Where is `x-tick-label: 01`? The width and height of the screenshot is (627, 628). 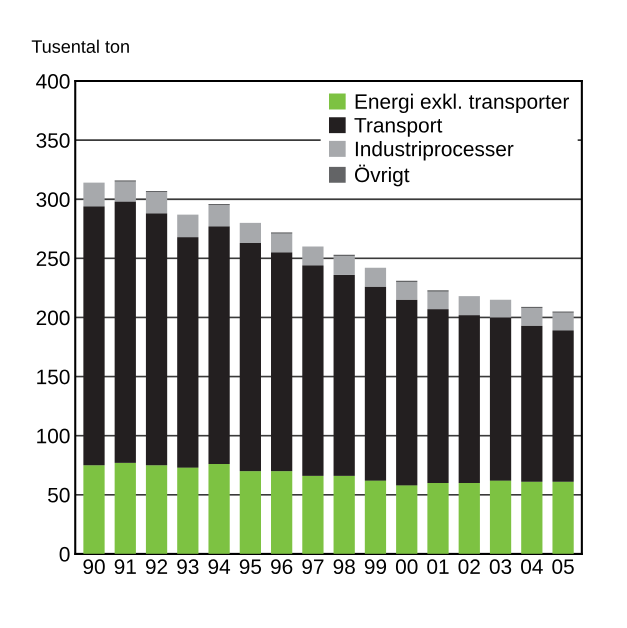 x-tick-label: 01 is located at coordinates (438, 566).